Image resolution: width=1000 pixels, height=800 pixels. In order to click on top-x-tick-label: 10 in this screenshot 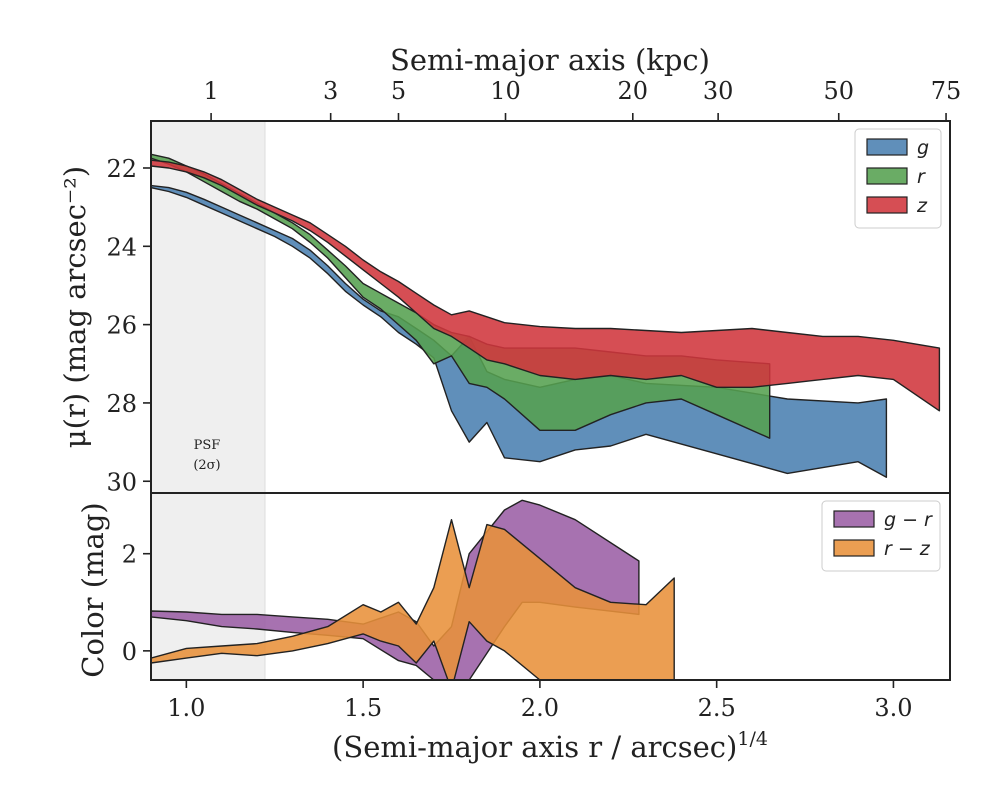, I will do `click(505, 91)`.